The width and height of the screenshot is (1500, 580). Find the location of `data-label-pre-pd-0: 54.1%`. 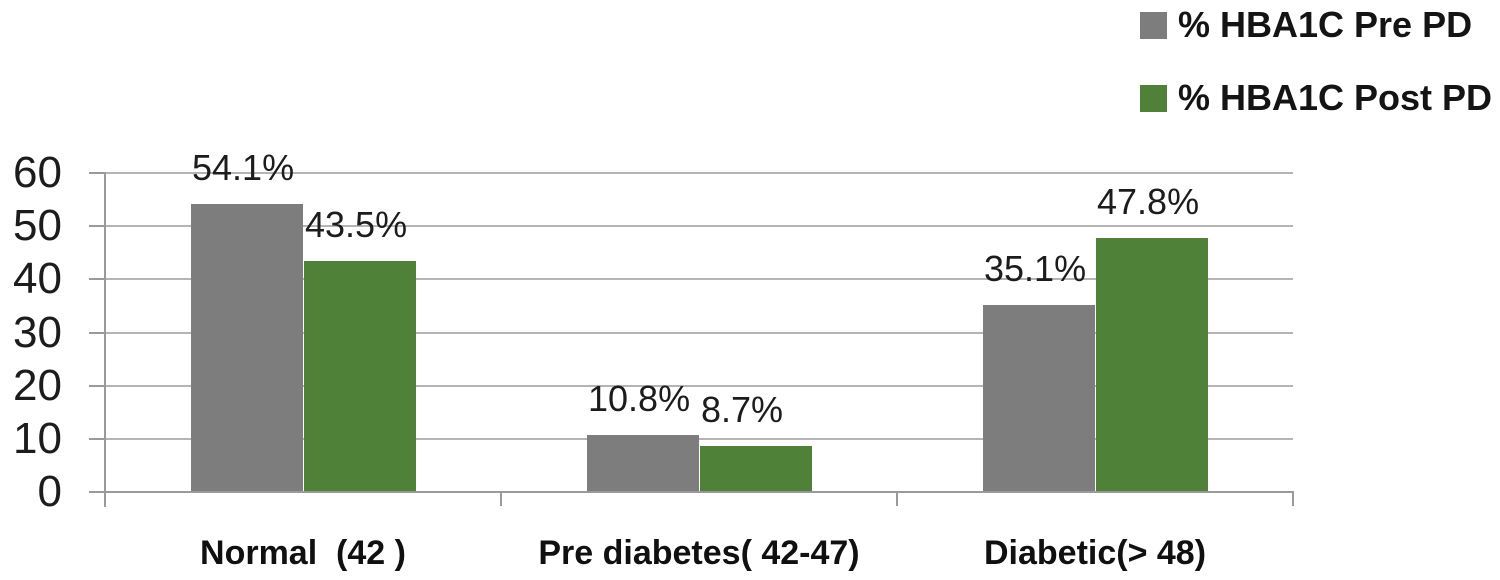

data-label-pre-pd-0: 54.1% is located at coordinates (243, 168).